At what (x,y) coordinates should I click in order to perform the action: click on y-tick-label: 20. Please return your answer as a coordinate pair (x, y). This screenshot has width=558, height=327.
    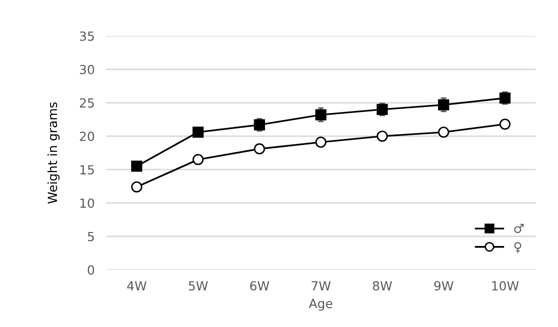
    Looking at the image, I should click on (87, 137).